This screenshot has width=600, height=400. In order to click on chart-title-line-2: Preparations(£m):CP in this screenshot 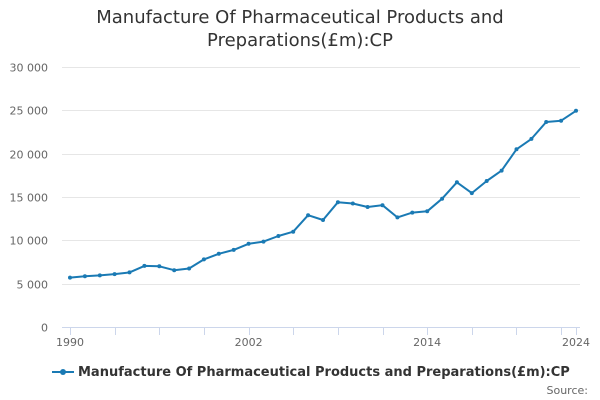, I will do `click(300, 40)`.